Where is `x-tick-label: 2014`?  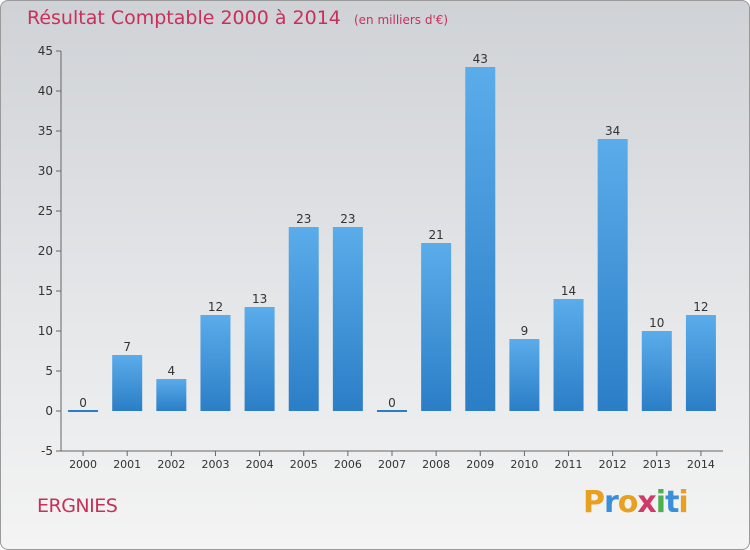 x-tick-label: 2014 is located at coordinates (701, 464).